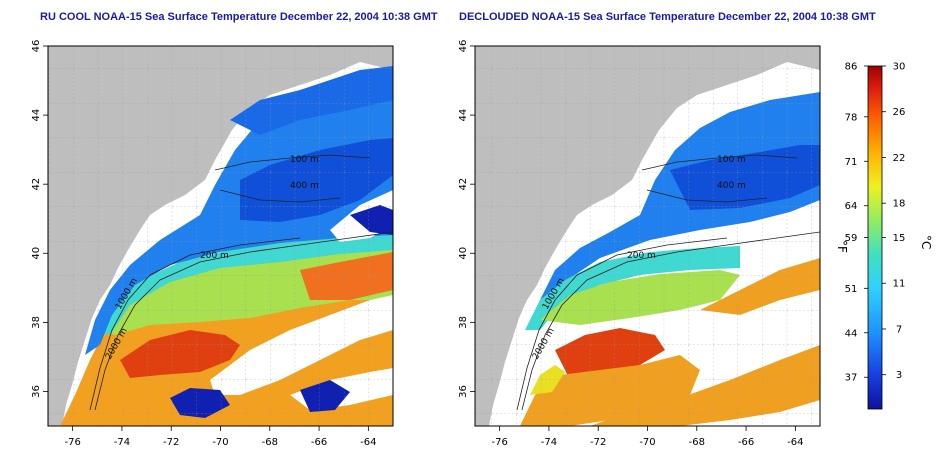 This screenshot has width=950, height=475. Describe the element at coordinates (875, 237) in the screenshot. I see `colorbar-gradient` at that location.